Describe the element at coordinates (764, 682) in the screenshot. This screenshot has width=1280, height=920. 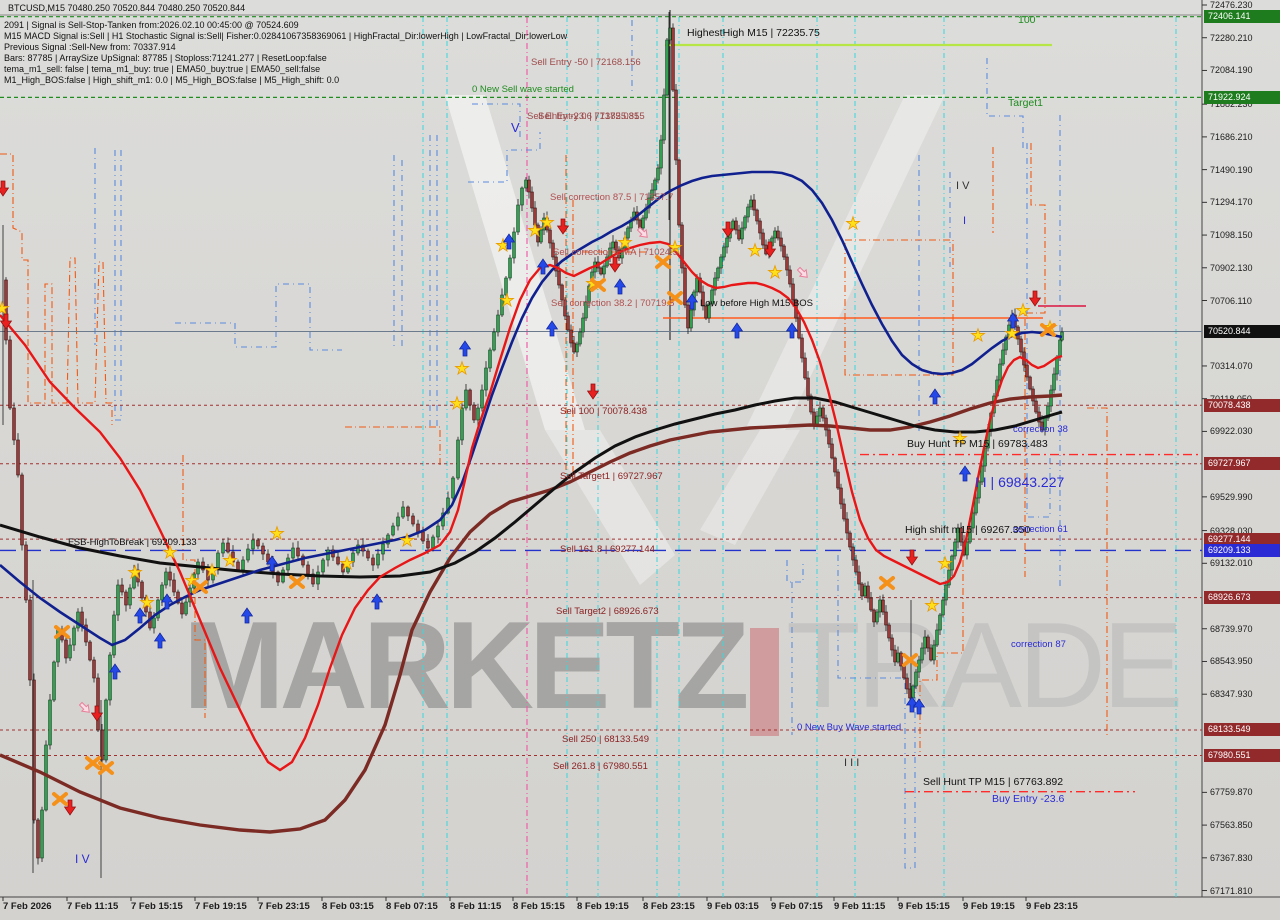
I see `watermark-bar` at that location.